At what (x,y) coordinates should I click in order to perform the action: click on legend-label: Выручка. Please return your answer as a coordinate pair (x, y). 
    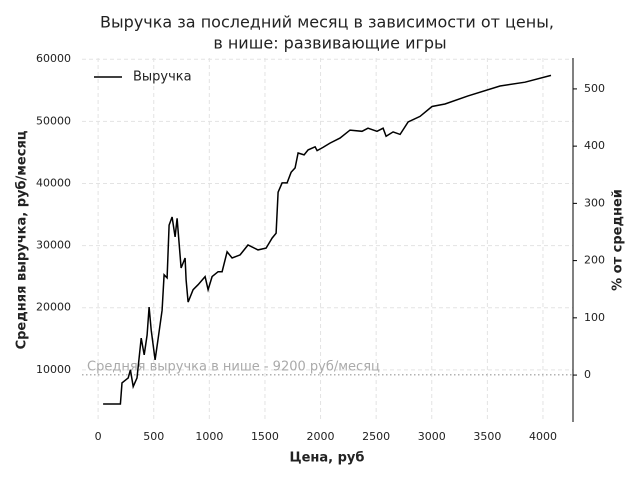
    Looking at the image, I should click on (162, 77).